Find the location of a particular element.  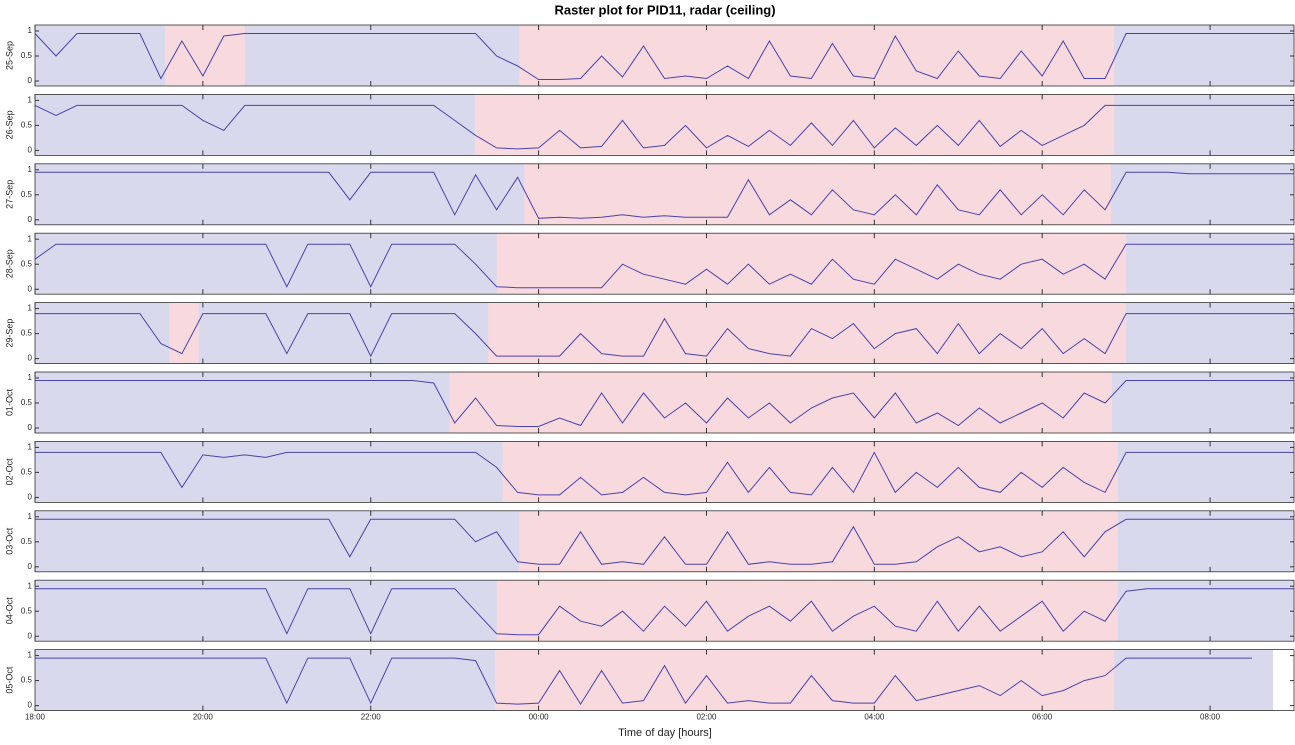

x-tick-label: 02:00 is located at coordinates (706, 717).